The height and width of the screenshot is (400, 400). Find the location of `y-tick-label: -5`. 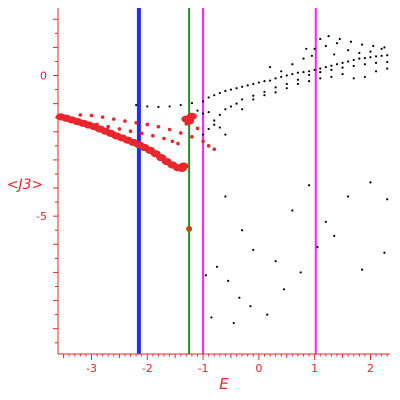

y-tick-label: -5 is located at coordinates (41, 216).